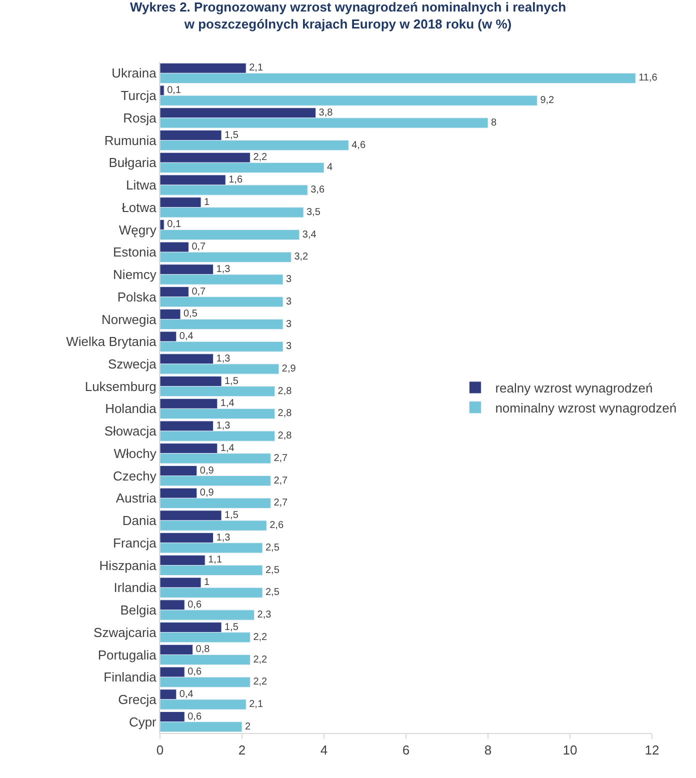  Describe the element at coordinates (137, 230) in the screenshot. I see `y-tick-label: Węgry` at that location.